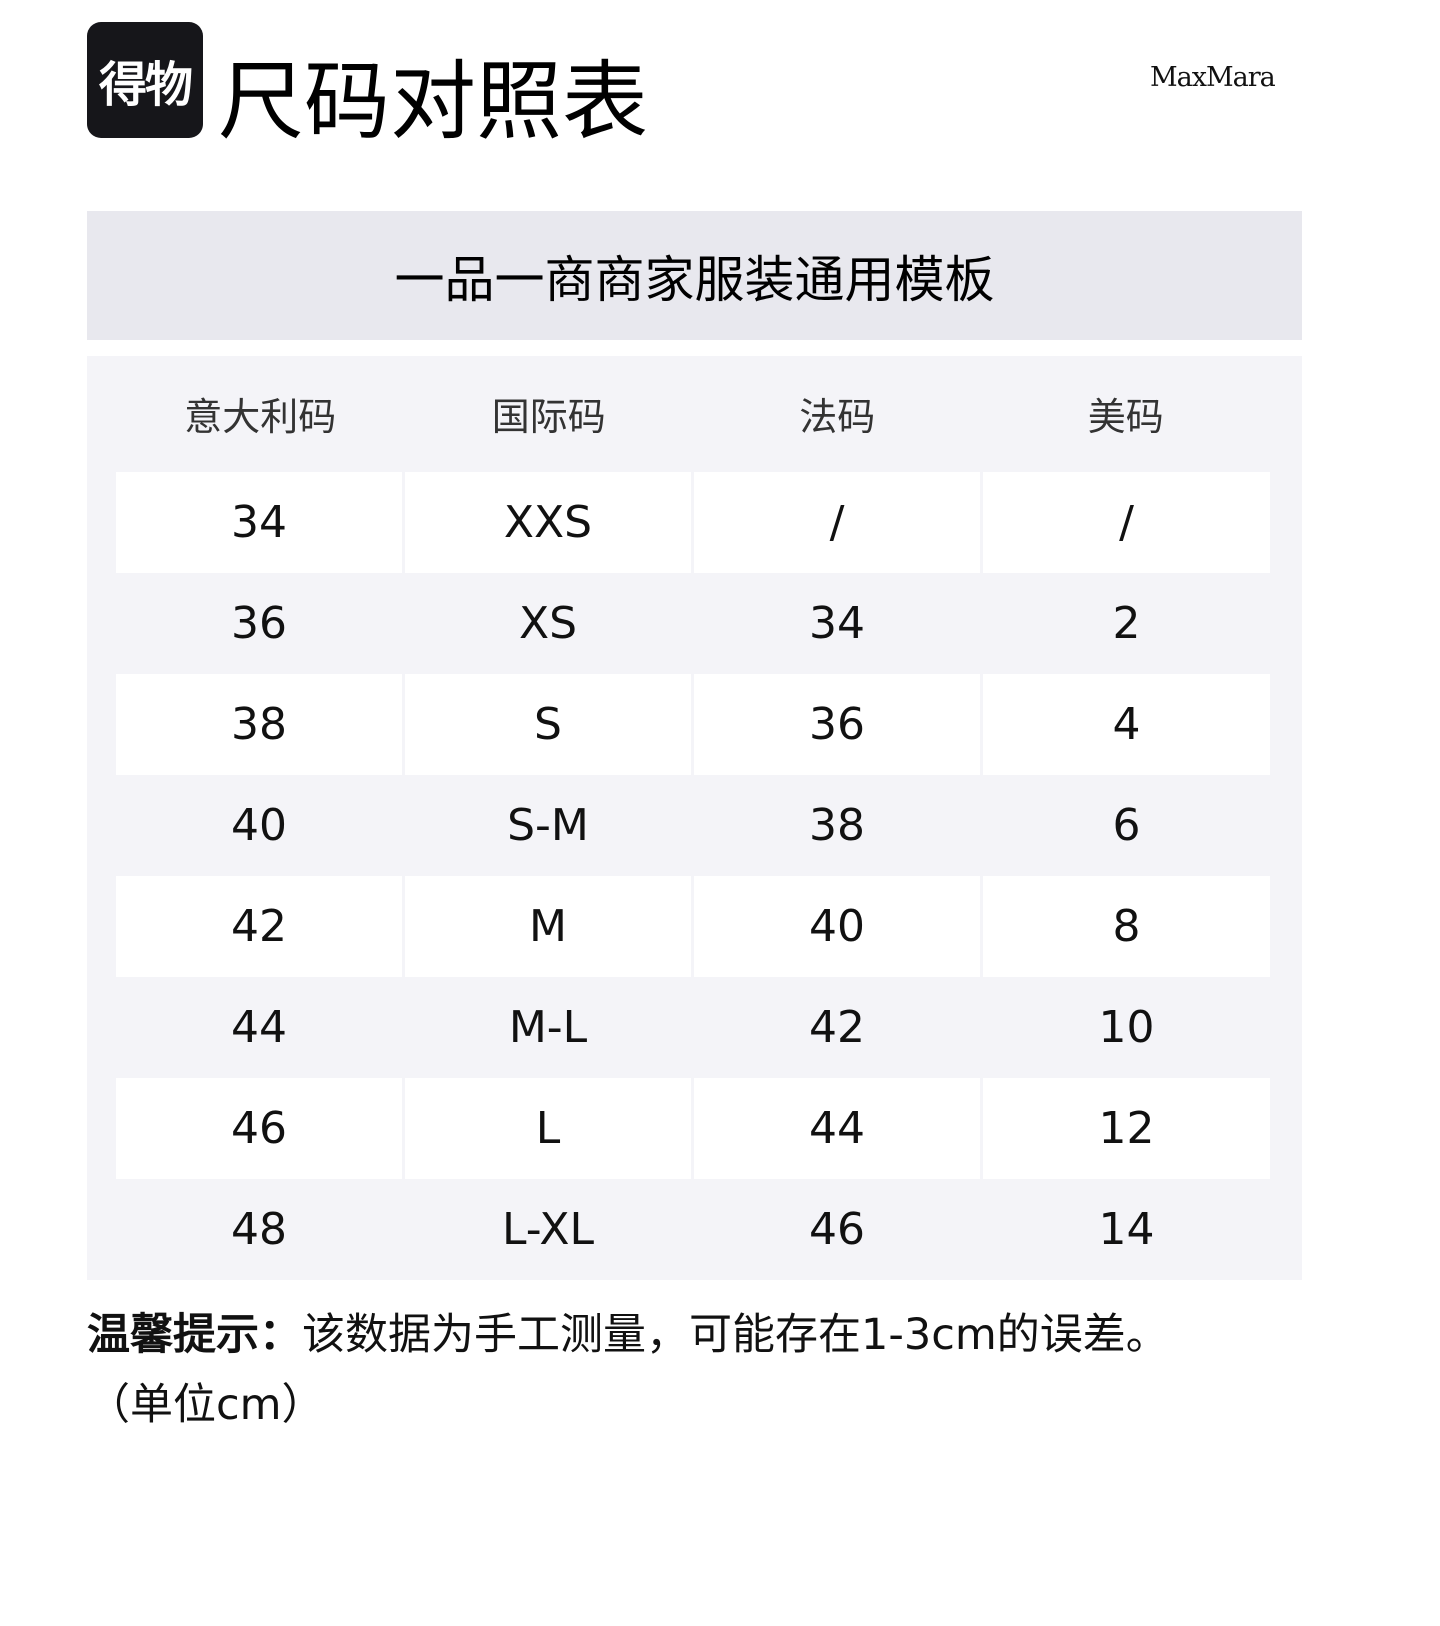  I want to click on note-text: 该数据为手工测量，可能存在1-3cm的误差。, so click(735, 1335).